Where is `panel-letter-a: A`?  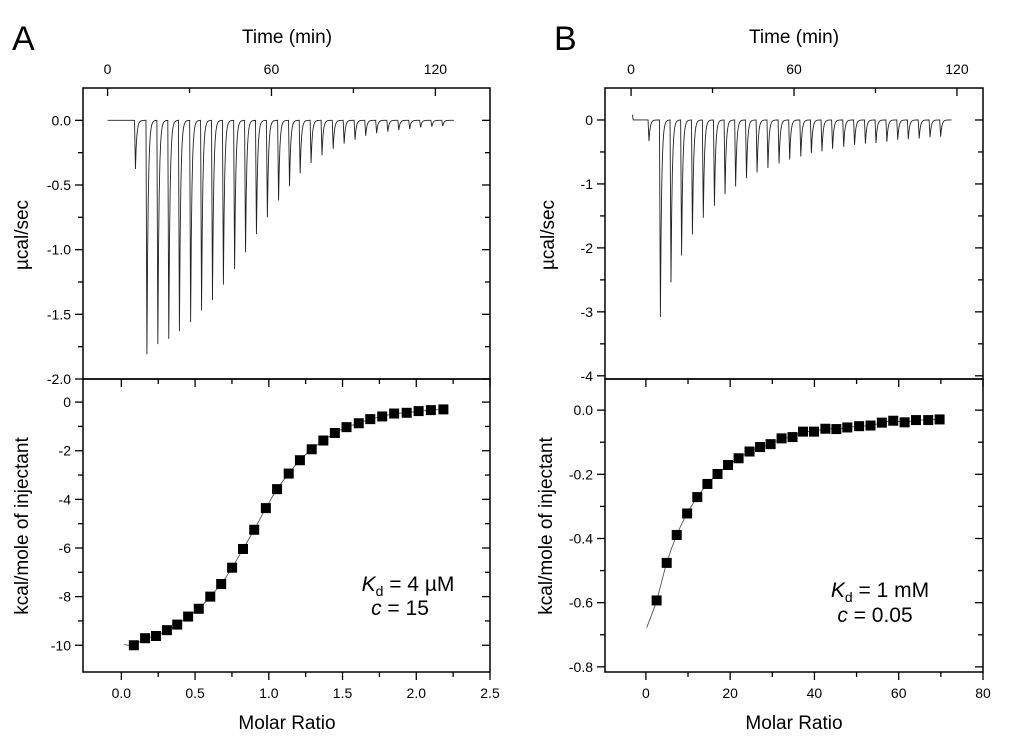 panel-letter-a: A is located at coordinates (23, 39).